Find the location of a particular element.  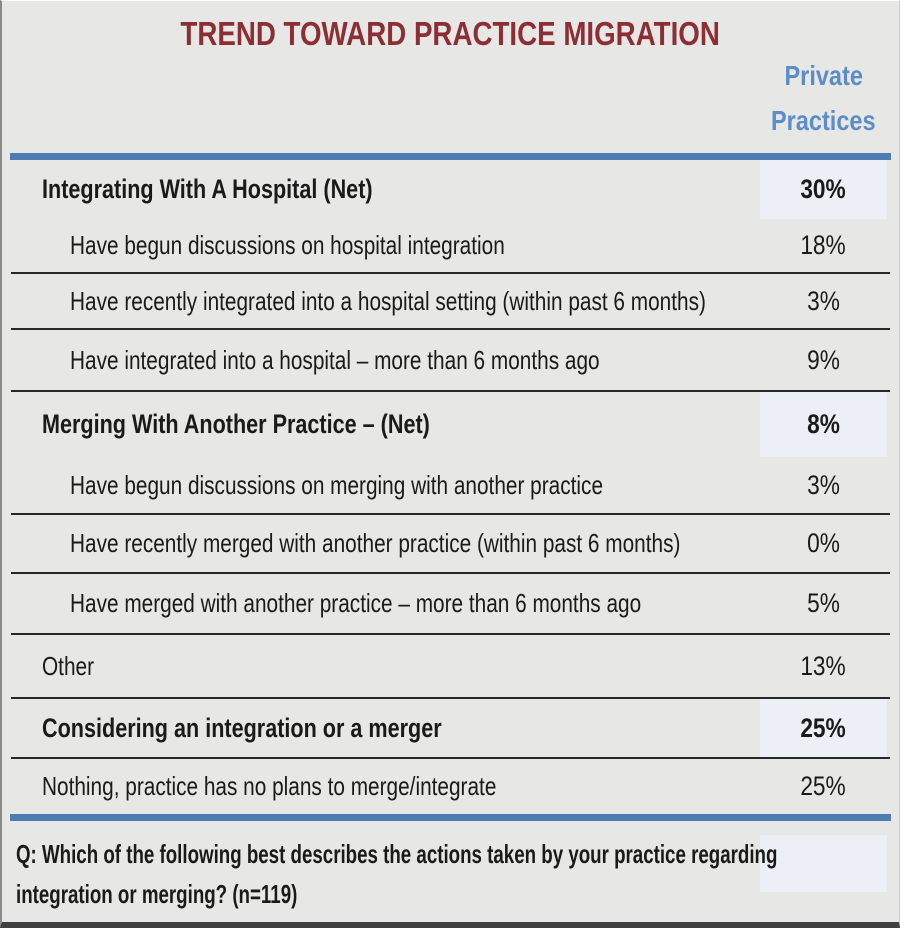

row-value-text: 13% is located at coordinates (823, 665).